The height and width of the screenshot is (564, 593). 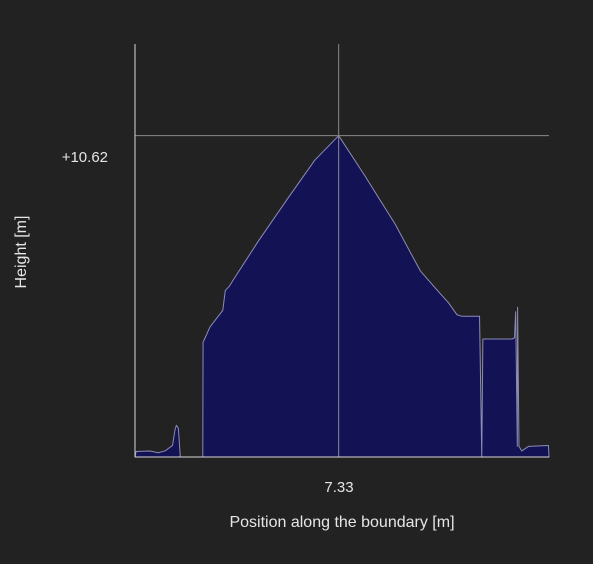 What do you see at coordinates (338, 487) in the screenshot?
I see `x-marker-tick-label: 7.33` at bounding box center [338, 487].